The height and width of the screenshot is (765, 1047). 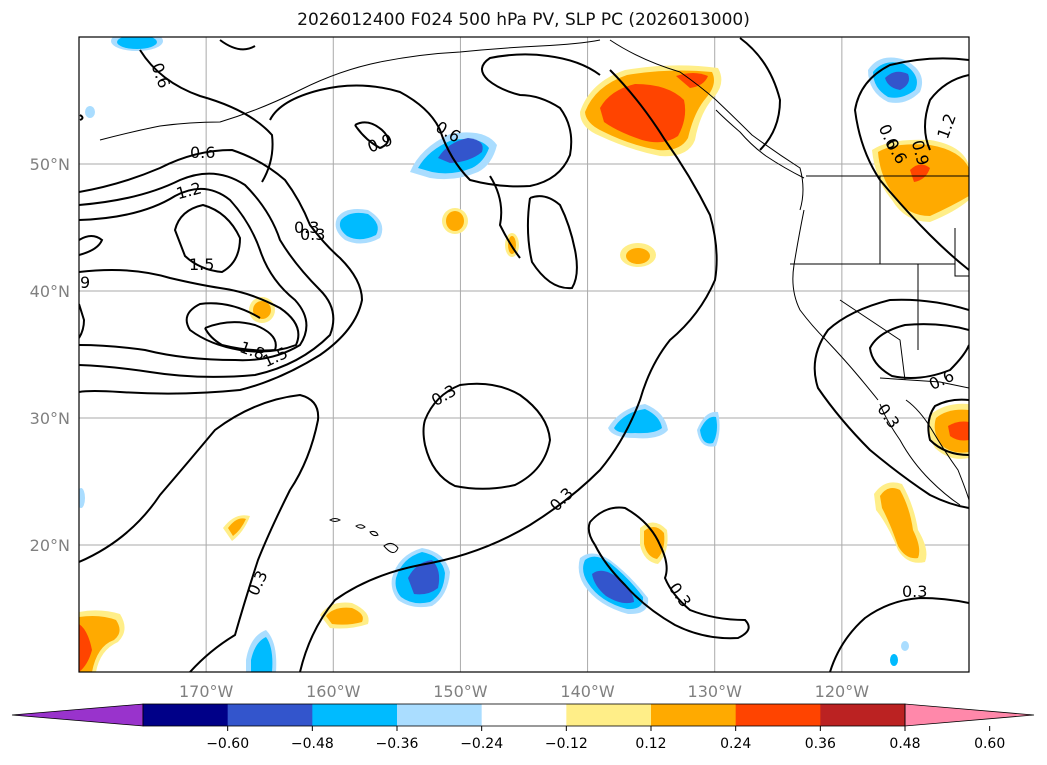 I want to click on colorbar-extend-low, so click(x=77, y=715).